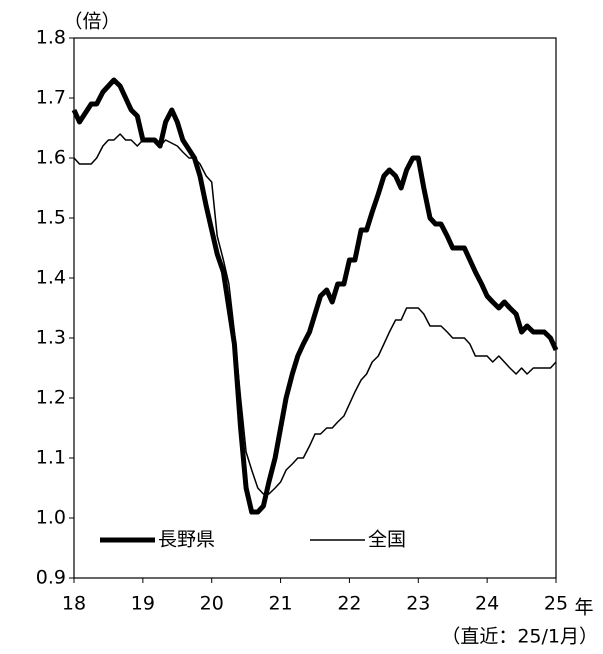  What do you see at coordinates (74, 604) in the screenshot?
I see `x-tick-label: 18` at bounding box center [74, 604].